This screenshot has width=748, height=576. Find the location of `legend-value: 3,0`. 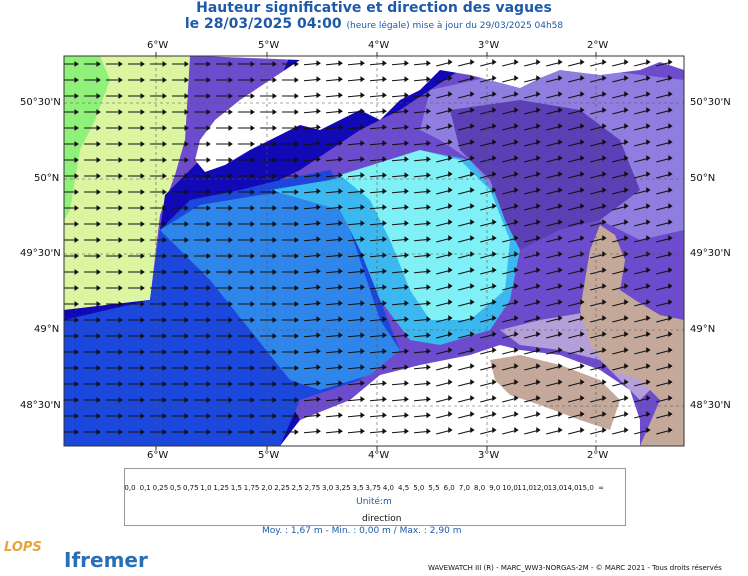

legend-value: 3,0 is located at coordinates (328, 488).